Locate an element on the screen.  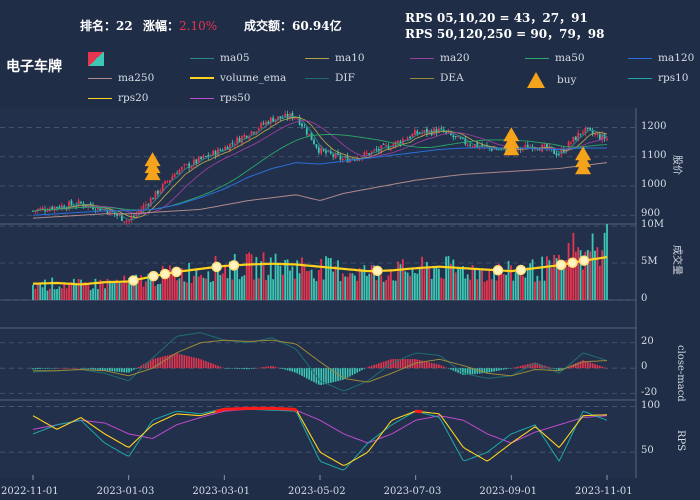
legend-item-ma120: ma120 is located at coordinates (661, 58).